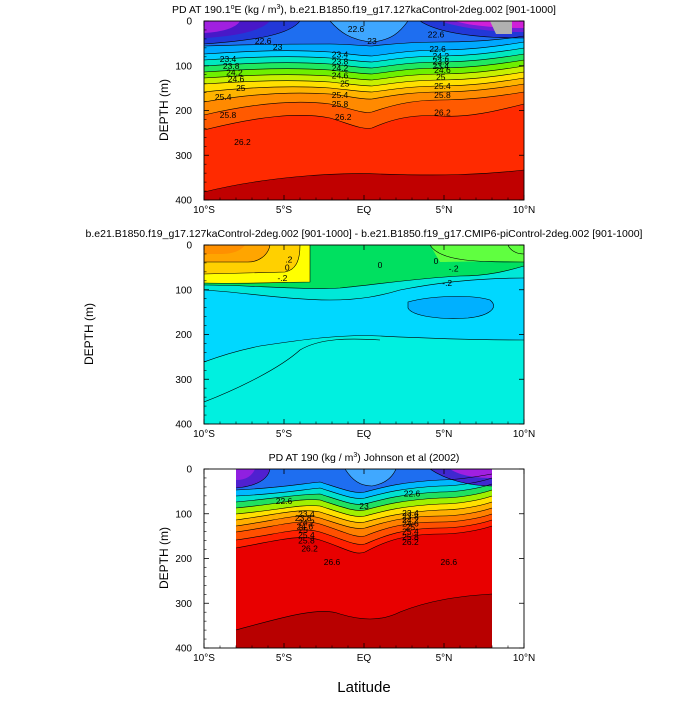 The height and width of the screenshot is (705, 700). What do you see at coordinates (367, 271) in the screenshot?
I see `panel2-contour-labels: .20 0 0-.2-.2 -.2` at bounding box center [367, 271].